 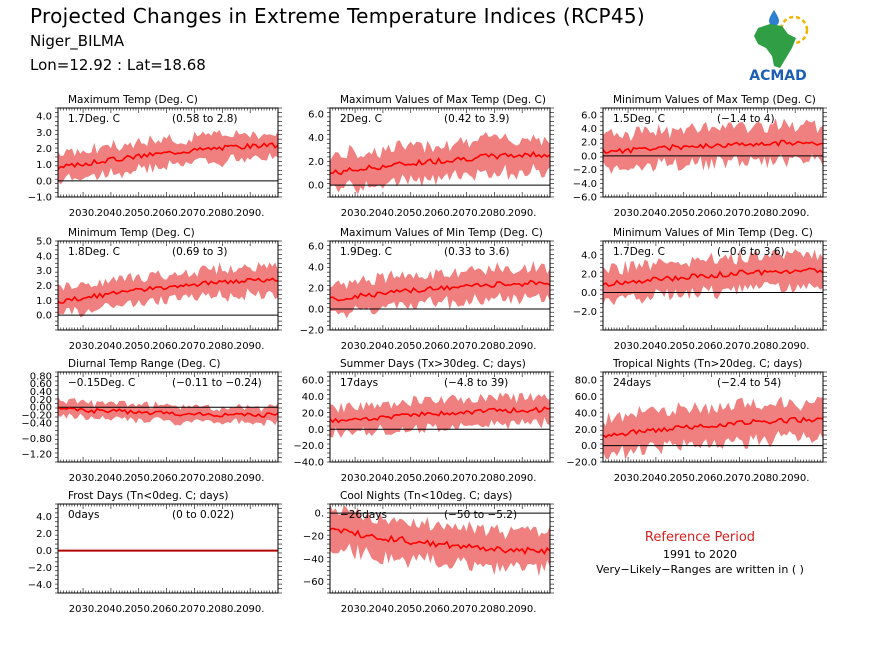 I want to click on reference-period-title: Reference Period, so click(x=700, y=537).